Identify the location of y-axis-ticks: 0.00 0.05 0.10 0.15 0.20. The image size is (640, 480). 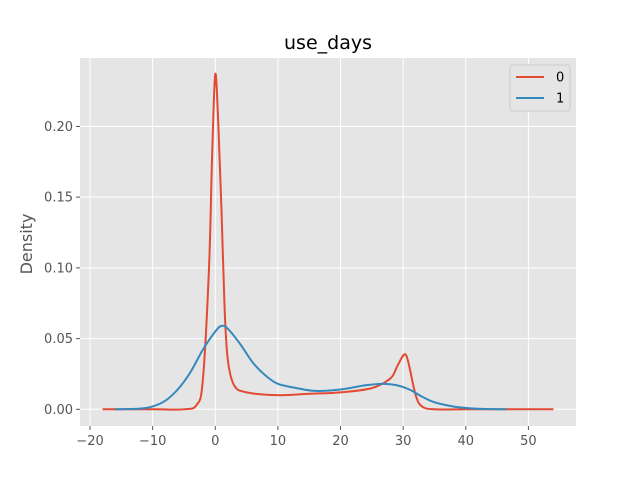
(62, 269).